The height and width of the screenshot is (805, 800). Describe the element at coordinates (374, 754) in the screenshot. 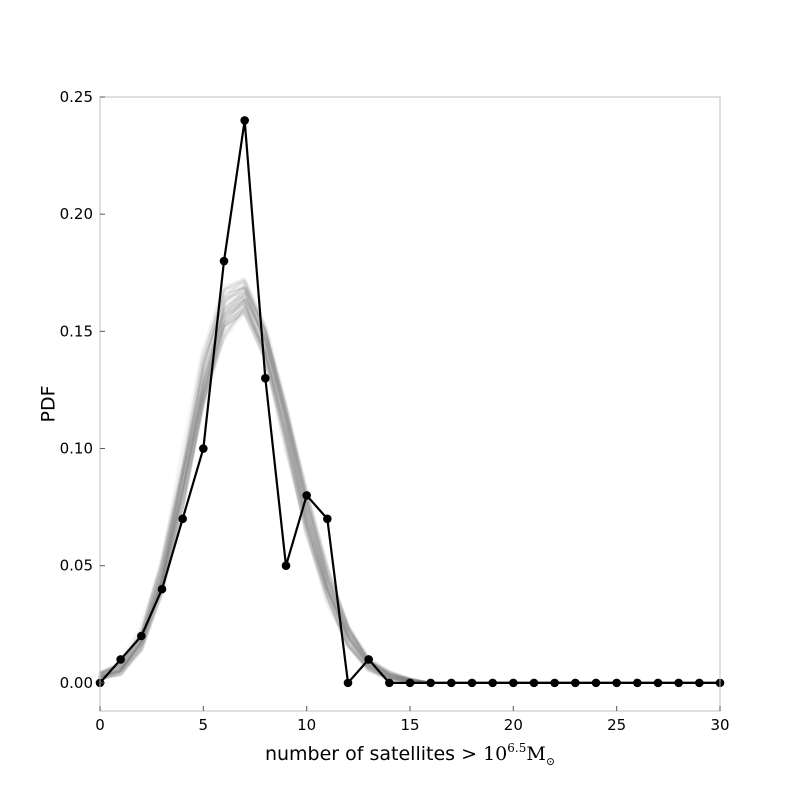

I see `x-axis-label-text: number of satellites >` at that location.